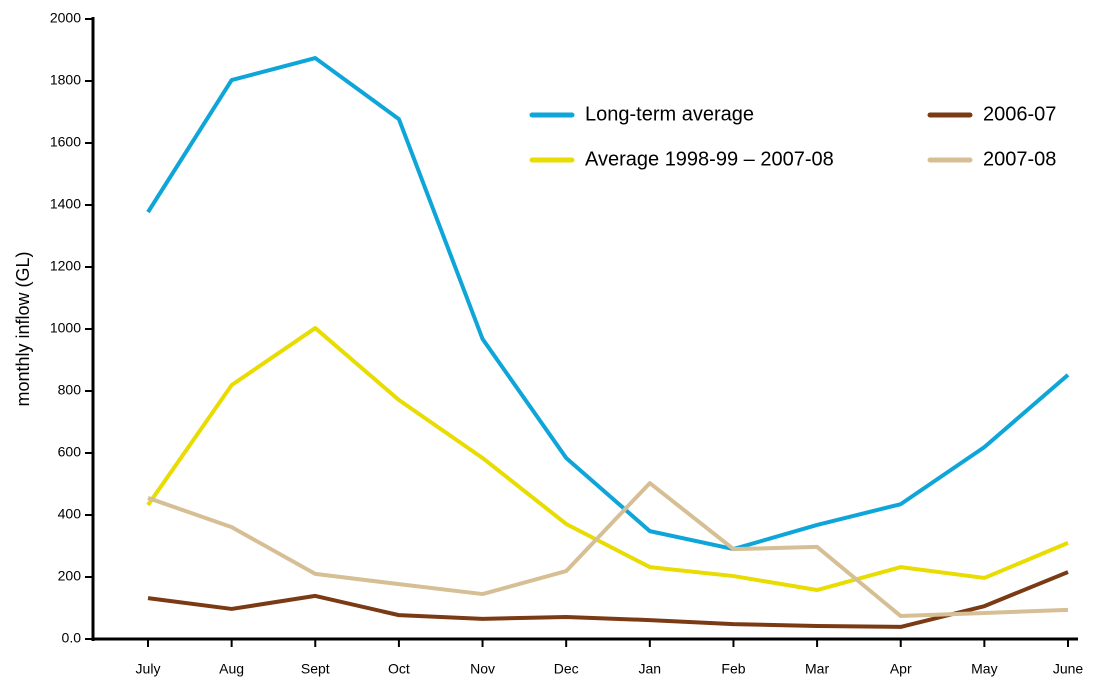  I want to click on x-tick-label: Jan, so click(650, 669).